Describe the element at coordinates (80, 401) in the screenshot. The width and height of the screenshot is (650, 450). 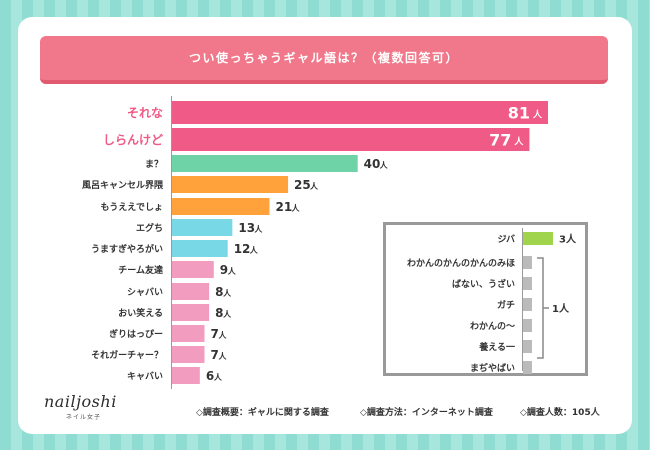
I see `brand-logo: nailjoshi` at that location.